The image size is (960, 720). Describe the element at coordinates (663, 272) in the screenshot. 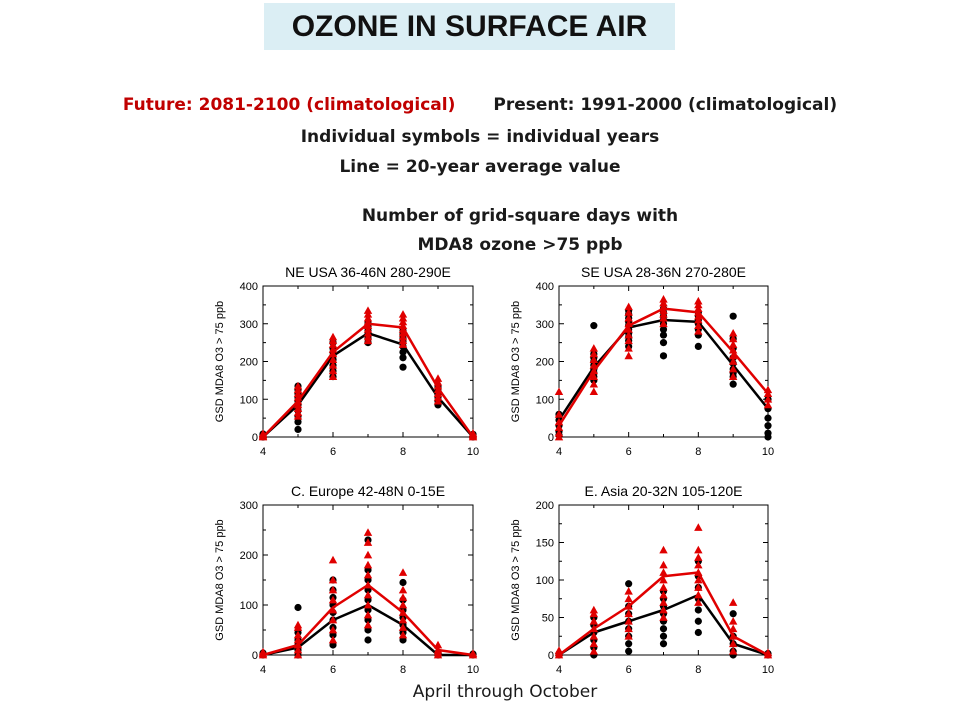

I see `chart-title: SE USA 28-36N 270-280E` at that location.